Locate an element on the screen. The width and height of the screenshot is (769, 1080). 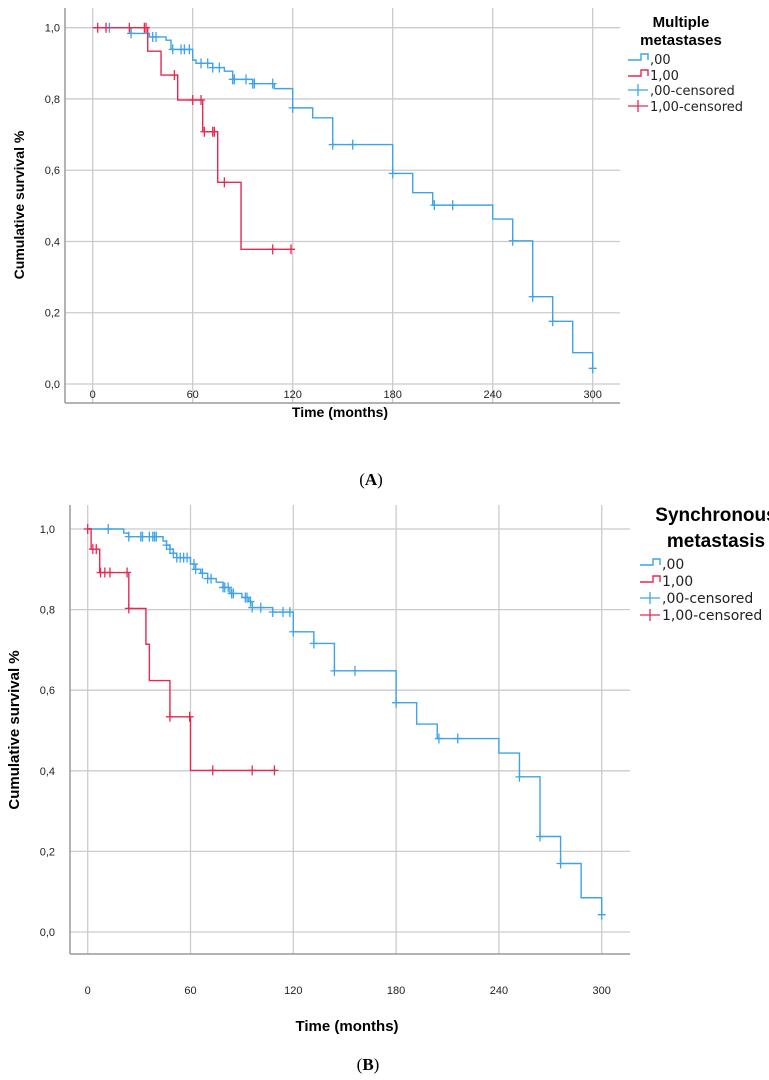
legend-title: Synchronous is located at coordinates (712, 515).